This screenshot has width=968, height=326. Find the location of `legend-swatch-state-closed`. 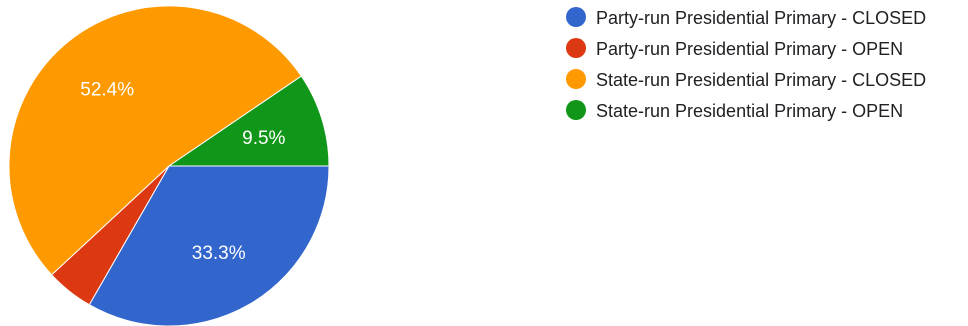

legend-swatch-state-closed is located at coordinates (576, 79).